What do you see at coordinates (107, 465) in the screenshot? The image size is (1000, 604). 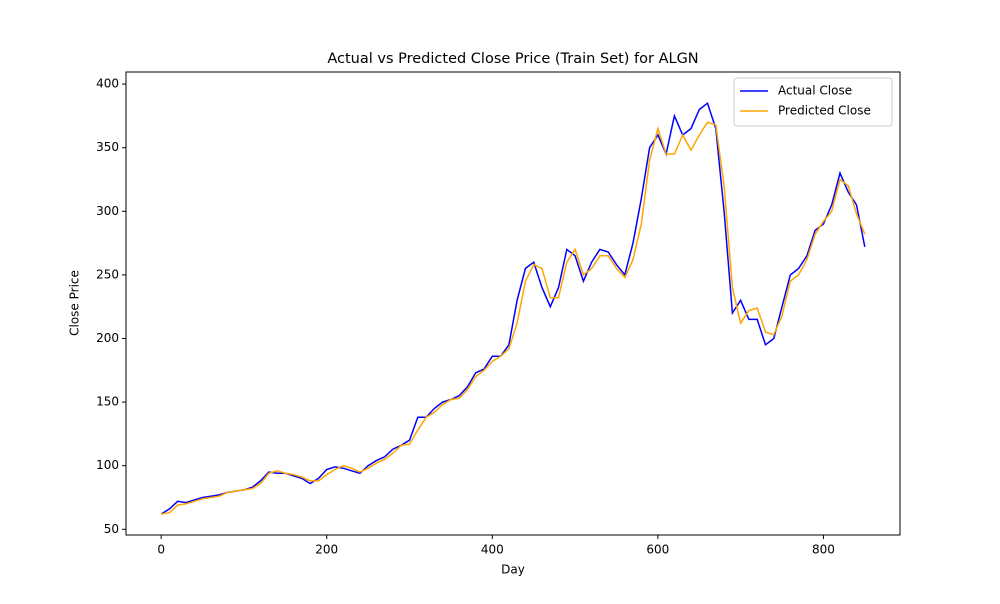 I see `y-tick-label: 100` at bounding box center [107, 465].